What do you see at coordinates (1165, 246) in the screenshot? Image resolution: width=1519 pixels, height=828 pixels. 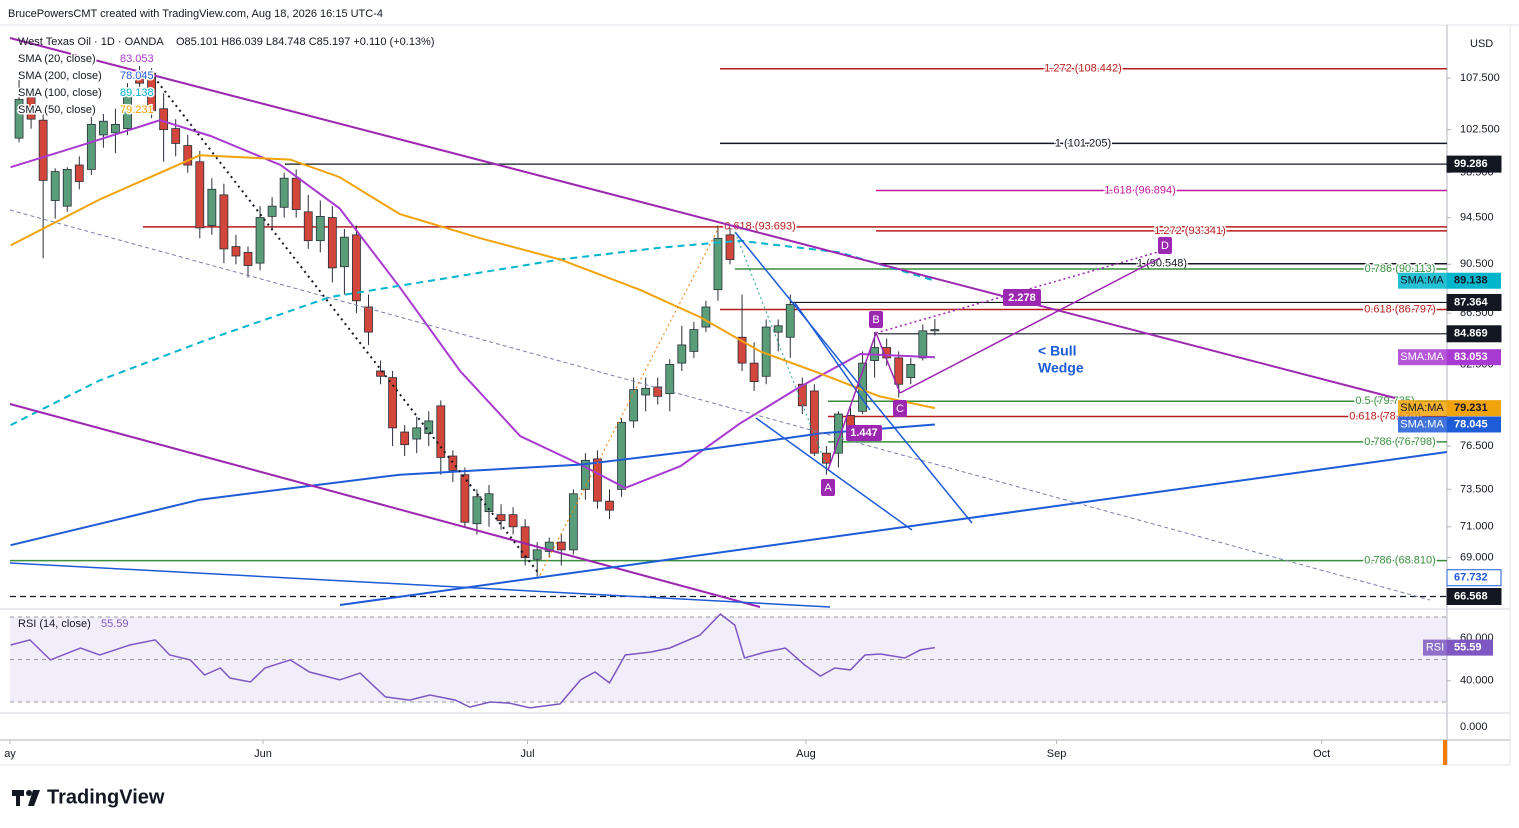 I see `pattern-label: D` at bounding box center [1165, 246].